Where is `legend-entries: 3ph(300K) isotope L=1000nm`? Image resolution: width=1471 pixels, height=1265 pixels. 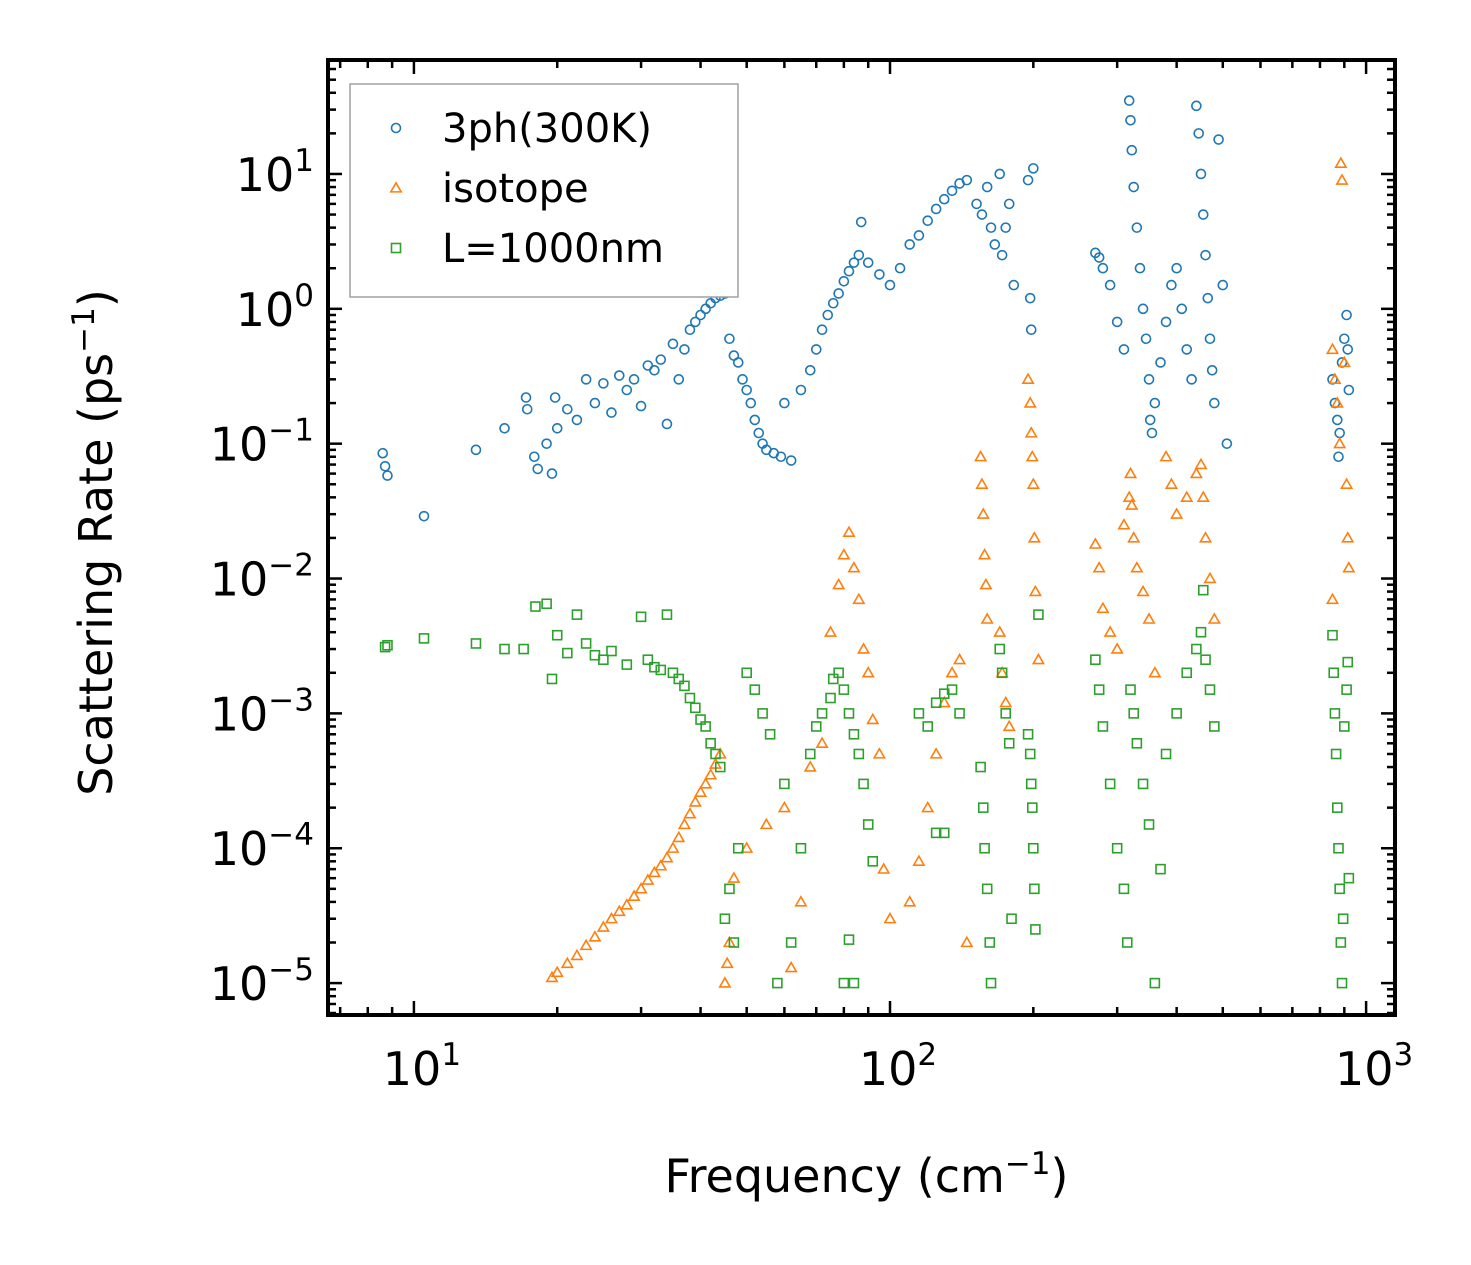
legend-entries: 3ph(300K) isotope L=1000nm is located at coordinates (526, 189).